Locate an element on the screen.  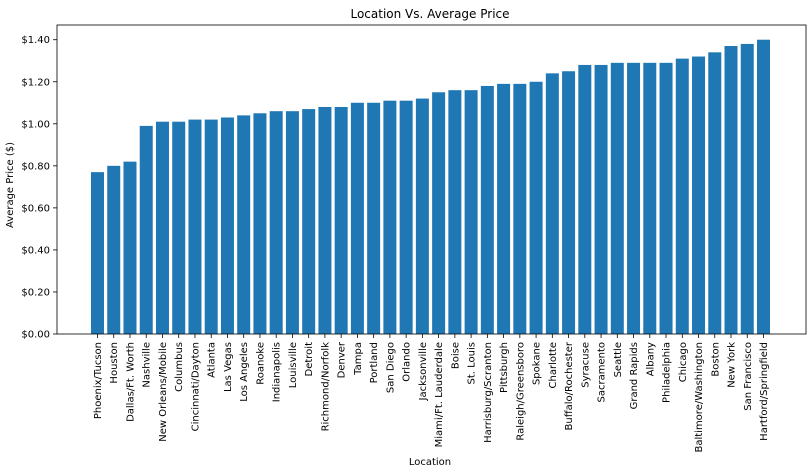
x-tick-label: Detroit is located at coordinates (309, 359).